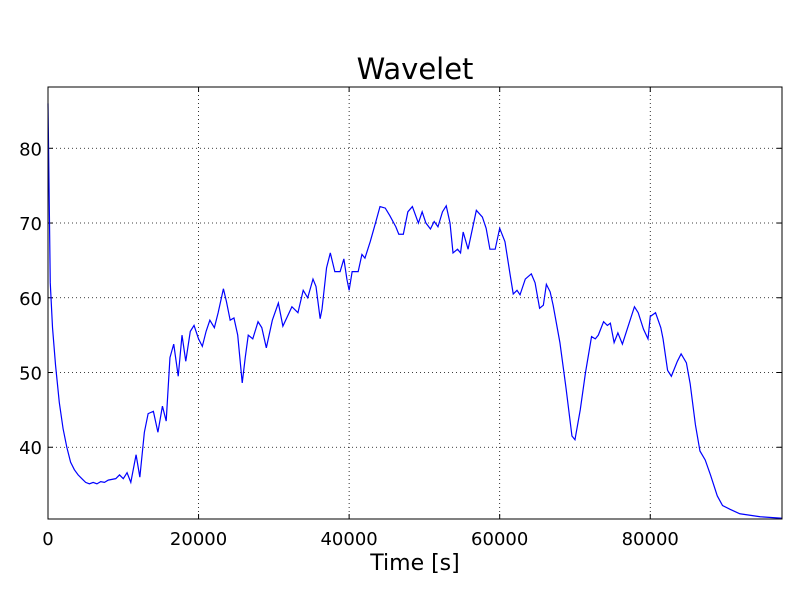 This screenshot has height=595, width=800. Describe the element at coordinates (650, 539) in the screenshot. I see `x-tick-label: 80000` at that location.